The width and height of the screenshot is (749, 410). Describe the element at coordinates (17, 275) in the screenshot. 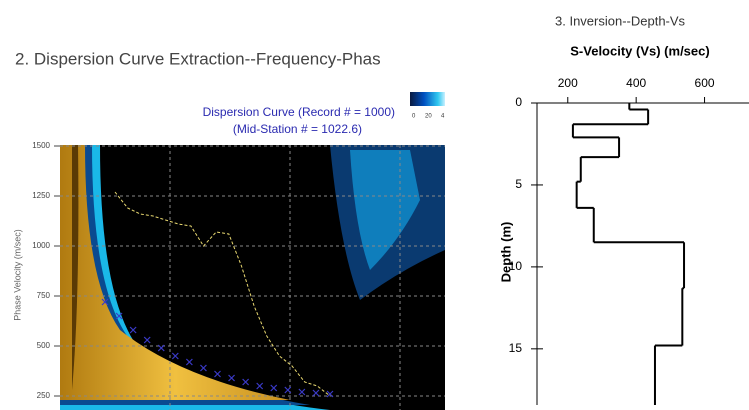

I see `y-axis-label: Phase Velocity (m/sec)` at that location.